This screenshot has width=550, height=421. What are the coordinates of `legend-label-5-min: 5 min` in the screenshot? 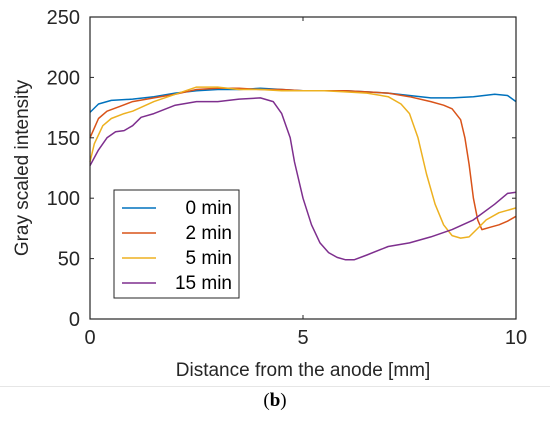 It's located at (209, 258).